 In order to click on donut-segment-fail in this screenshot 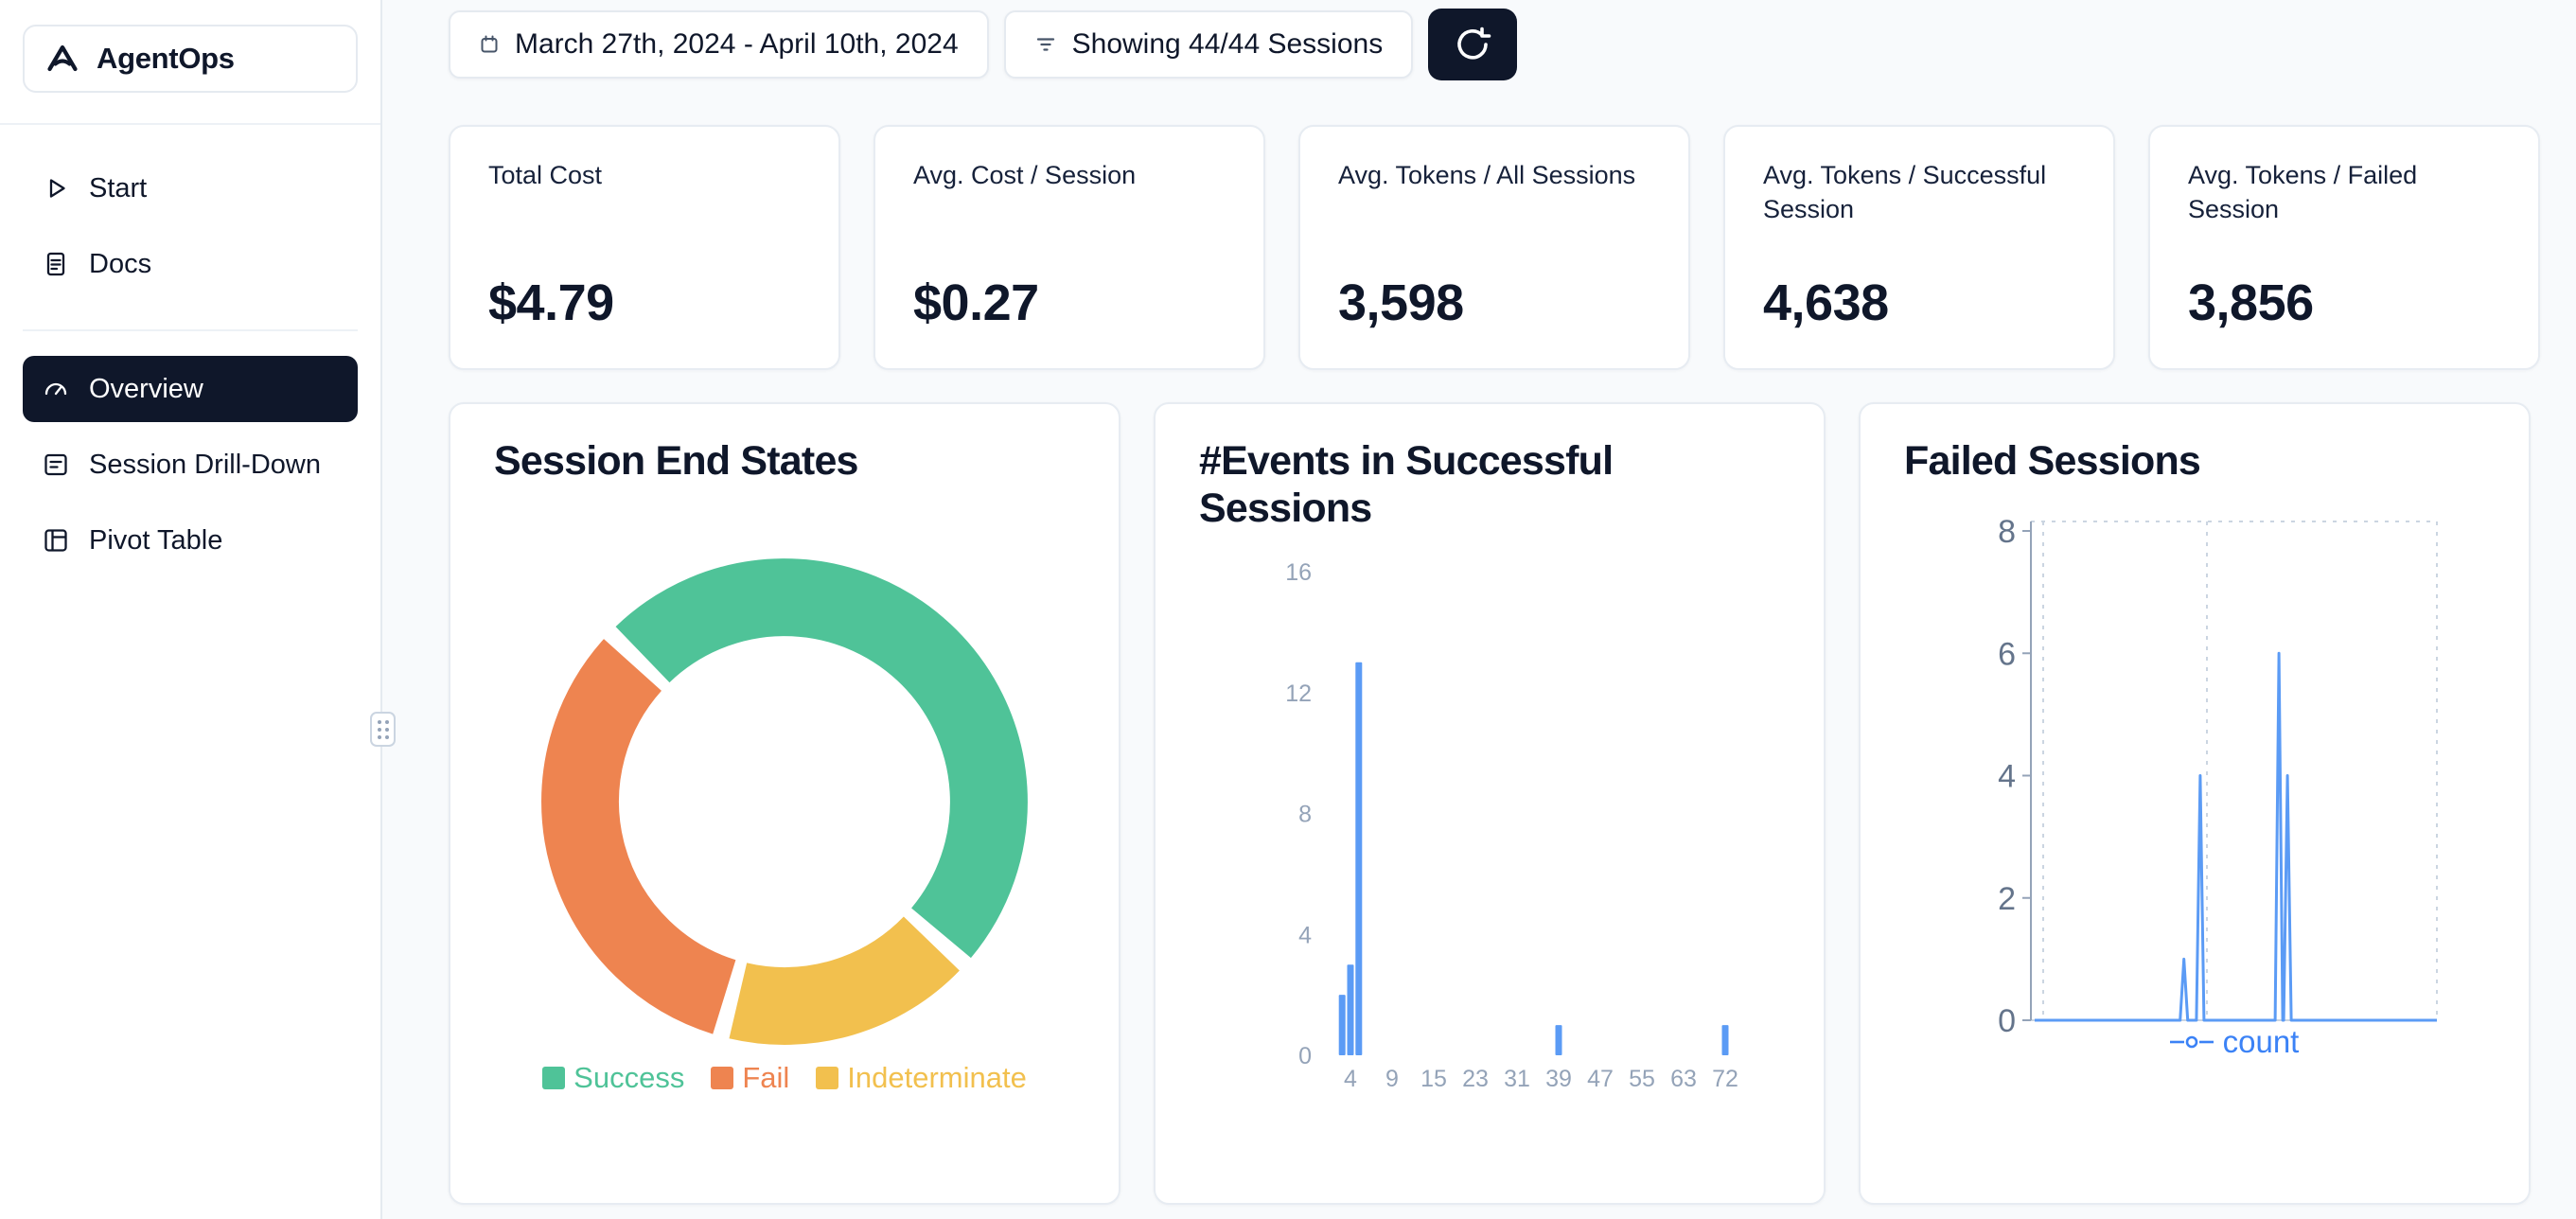, I will do `click(639, 836)`.